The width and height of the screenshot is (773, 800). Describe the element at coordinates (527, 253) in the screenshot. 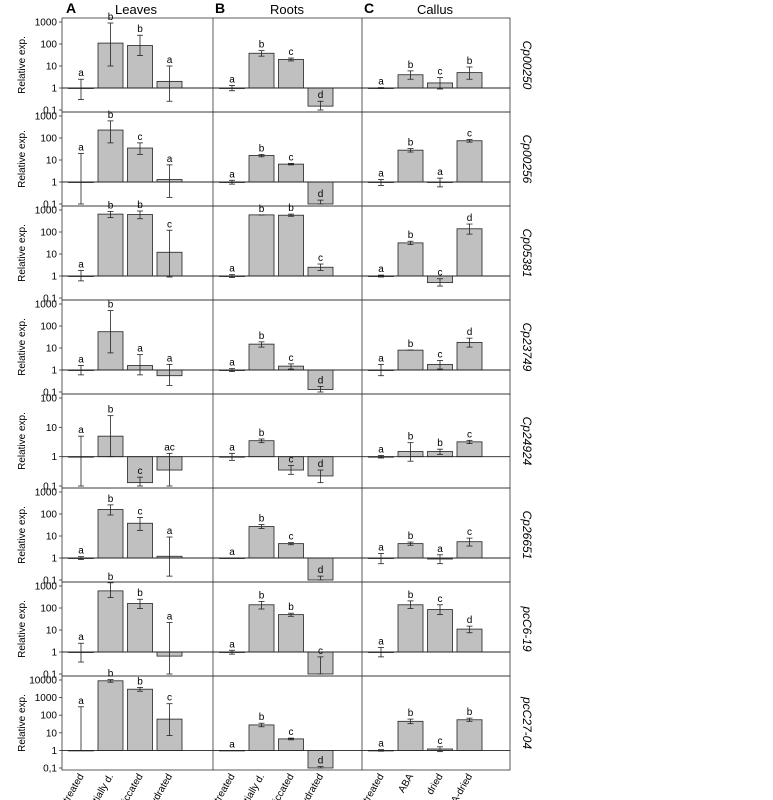

I see `gene-label: Cp05381` at that location.